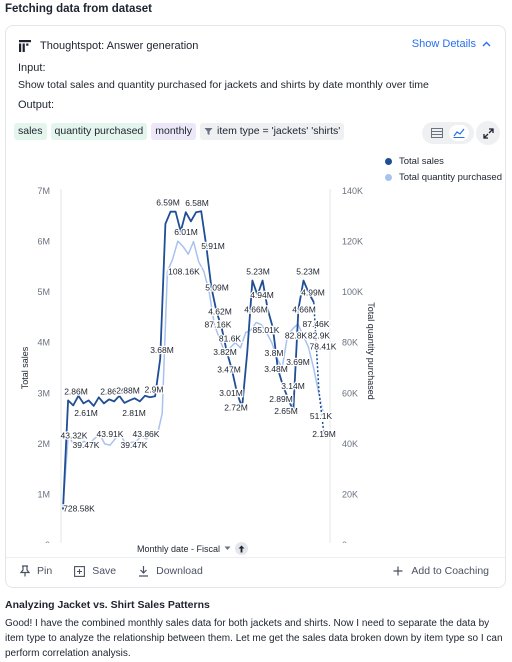 The height and width of the screenshot is (662, 512). I want to click on download-icon, so click(144, 571).